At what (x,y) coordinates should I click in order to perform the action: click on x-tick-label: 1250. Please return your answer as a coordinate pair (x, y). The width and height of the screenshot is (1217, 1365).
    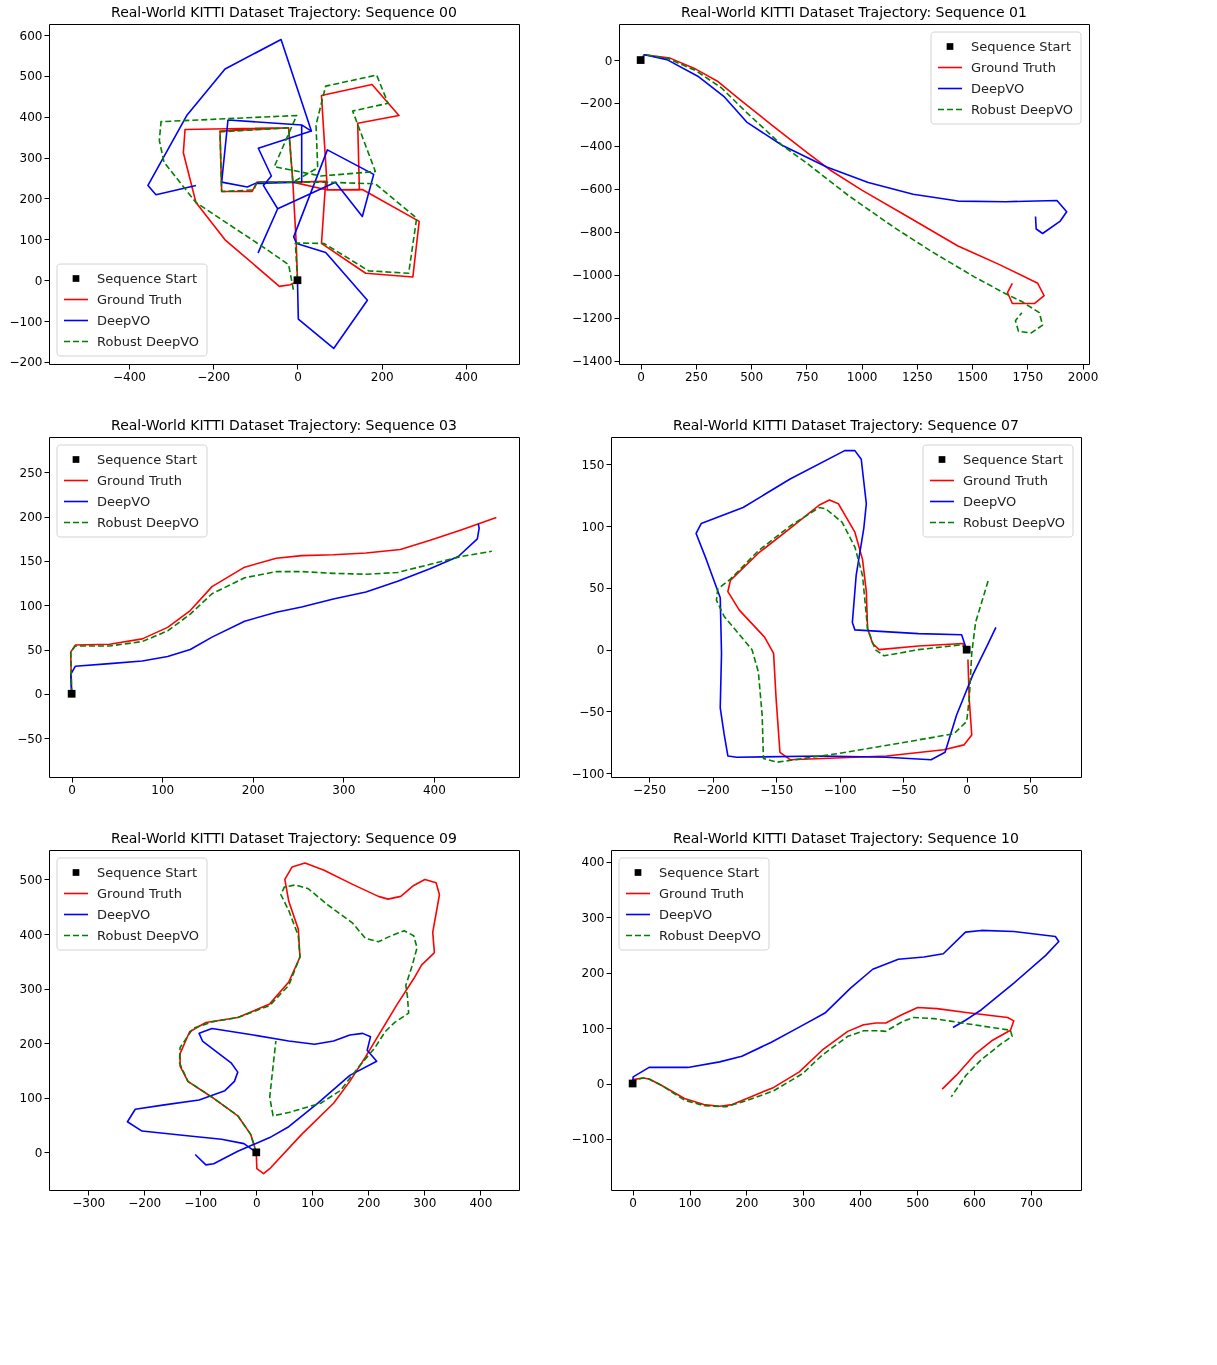
    Looking at the image, I should click on (917, 376).